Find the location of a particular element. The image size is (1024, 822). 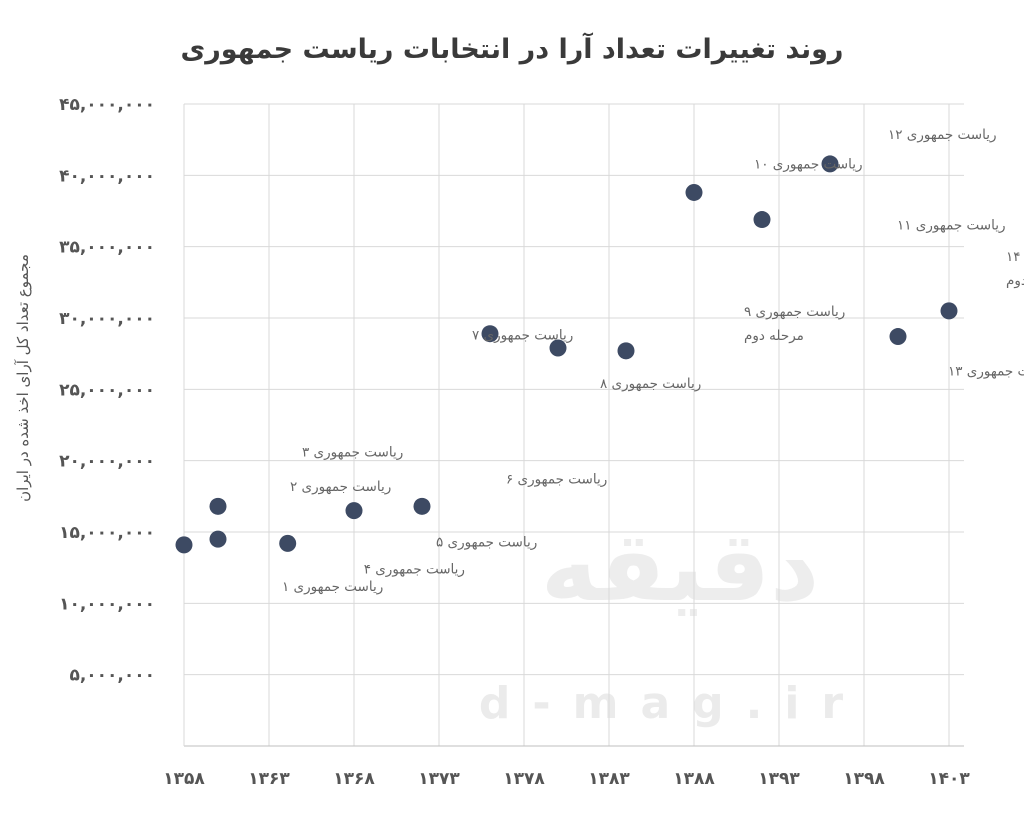

point-label: ریاست جمهوری ۳ is located at coordinates (352, 452).